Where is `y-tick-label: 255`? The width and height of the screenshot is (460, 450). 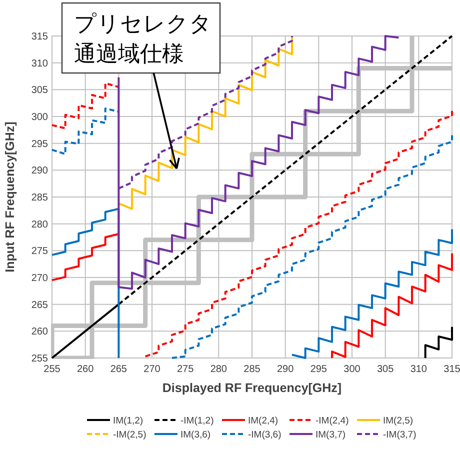
y-tick-label: 255 is located at coordinates (39, 359).